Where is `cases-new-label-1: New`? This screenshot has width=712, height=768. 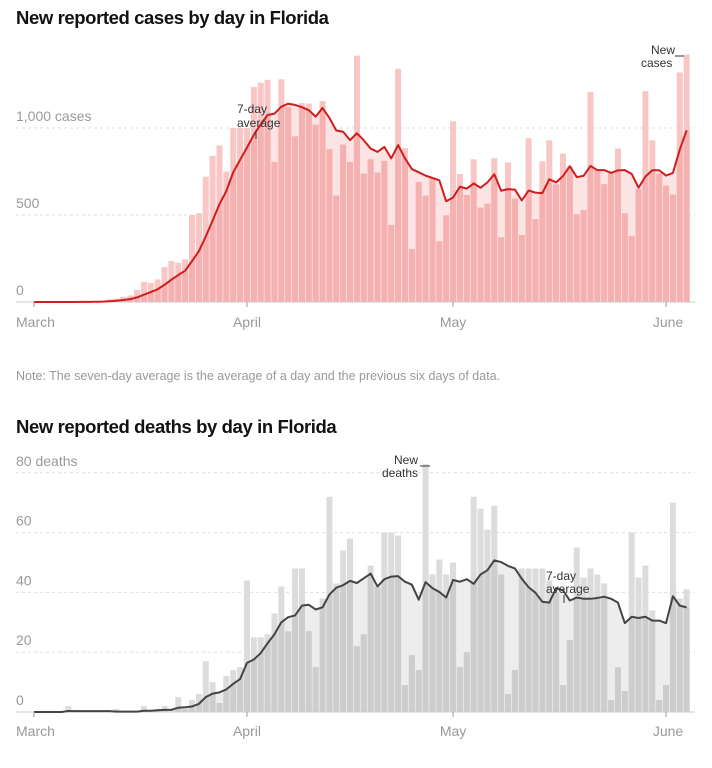
cases-new-label-1: New is located at coordinates (663, 50).